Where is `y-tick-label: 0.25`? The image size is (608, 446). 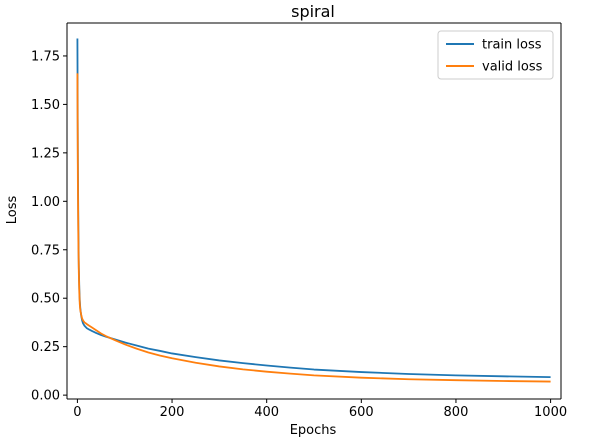
y-tick-label: 0.25 is located at coordinates (45, 347).